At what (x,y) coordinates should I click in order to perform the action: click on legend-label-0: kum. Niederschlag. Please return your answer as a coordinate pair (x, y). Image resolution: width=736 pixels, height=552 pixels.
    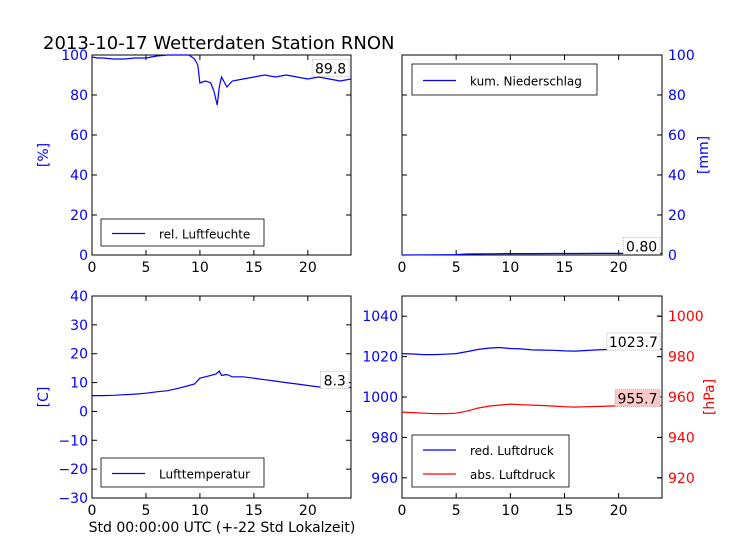
    Looking at the image, I should click on (526, 82).